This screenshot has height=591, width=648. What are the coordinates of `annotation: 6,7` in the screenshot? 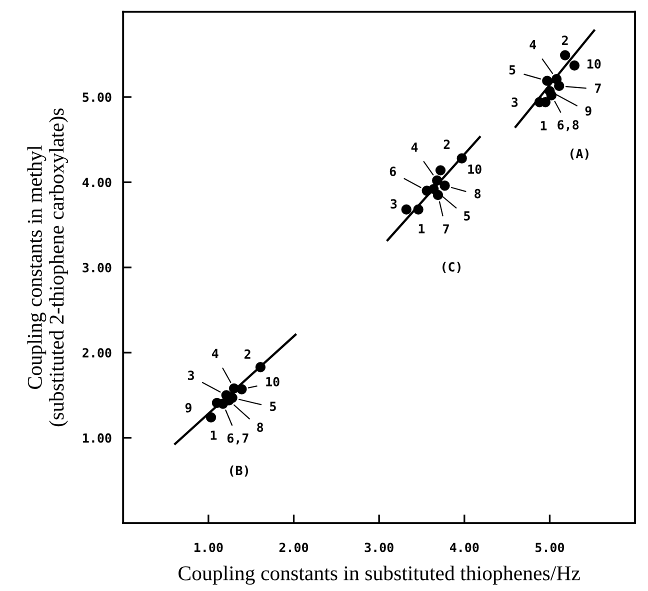 It's located at (237, 438).